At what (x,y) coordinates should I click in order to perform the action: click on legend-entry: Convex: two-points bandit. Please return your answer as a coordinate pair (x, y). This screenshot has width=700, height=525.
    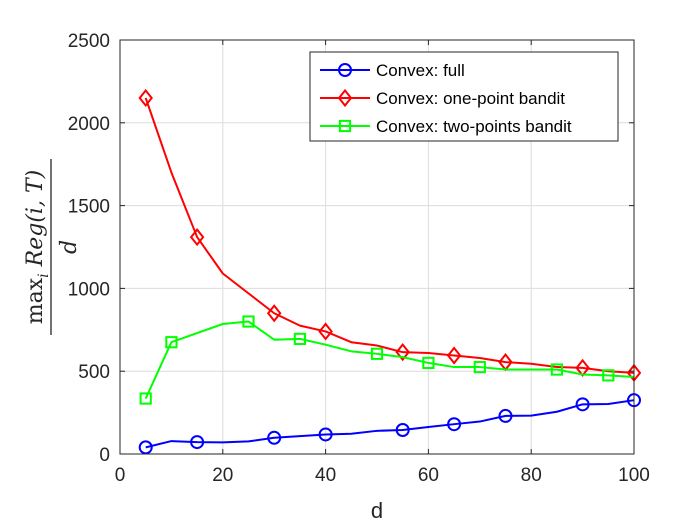
    Looking at the image, I should click on (446, 126).